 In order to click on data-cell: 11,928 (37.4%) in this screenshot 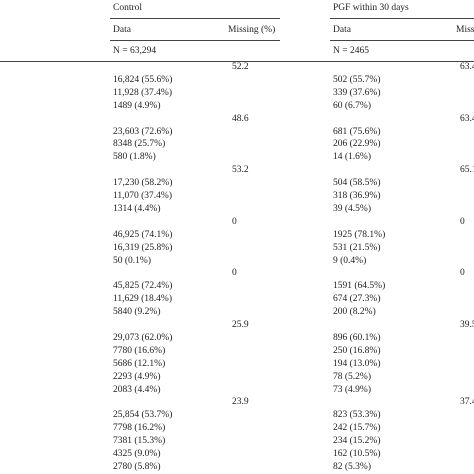, I will do `click(143, 92)`.